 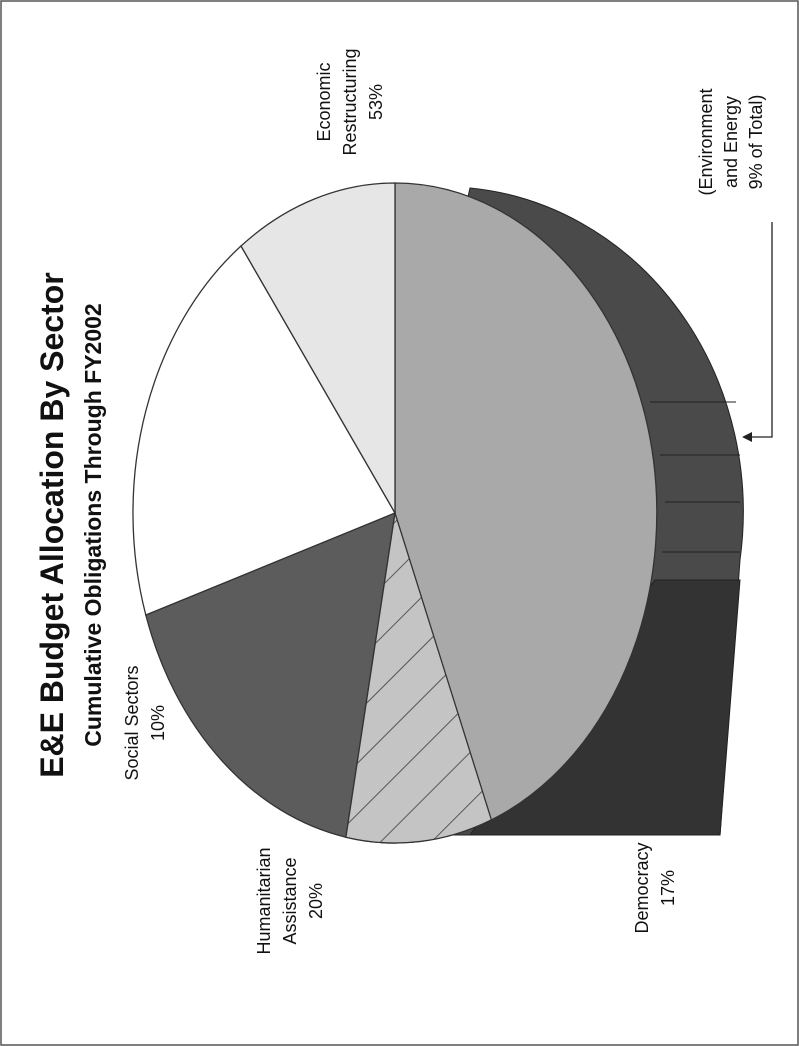 I want to click on annotation-environment-energy: (Environment and Energy 9% of Total), so click(x=731, y=141).